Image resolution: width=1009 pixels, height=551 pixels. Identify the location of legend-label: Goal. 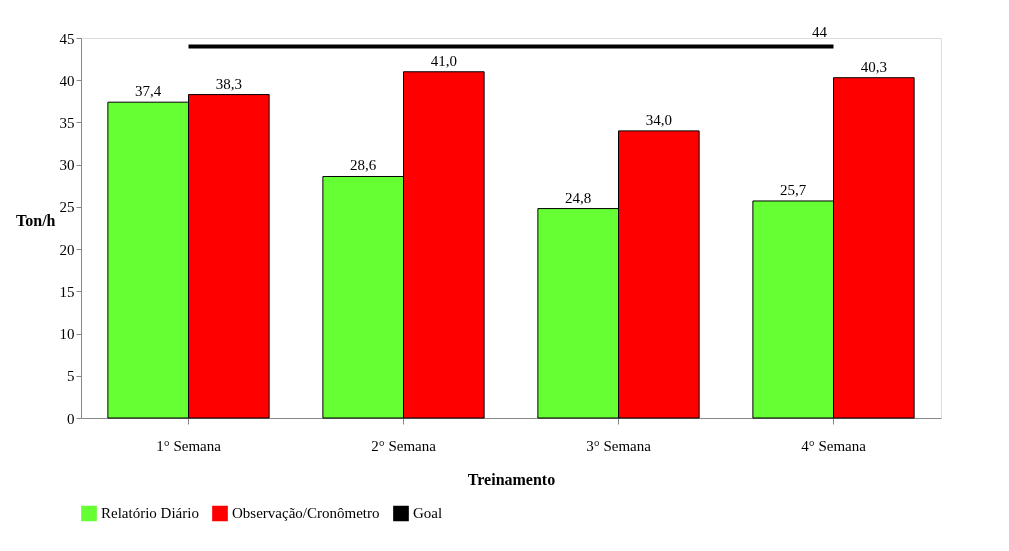
(428, 513).